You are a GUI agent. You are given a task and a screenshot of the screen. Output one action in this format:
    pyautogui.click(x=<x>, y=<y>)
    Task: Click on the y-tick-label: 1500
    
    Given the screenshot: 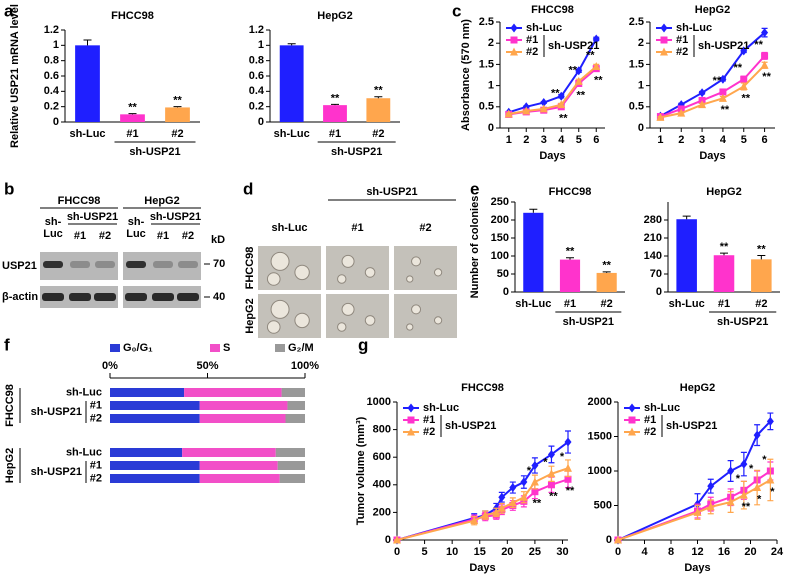 What is the action you would take?
    pyautogui.click(x=600, y=436)
    